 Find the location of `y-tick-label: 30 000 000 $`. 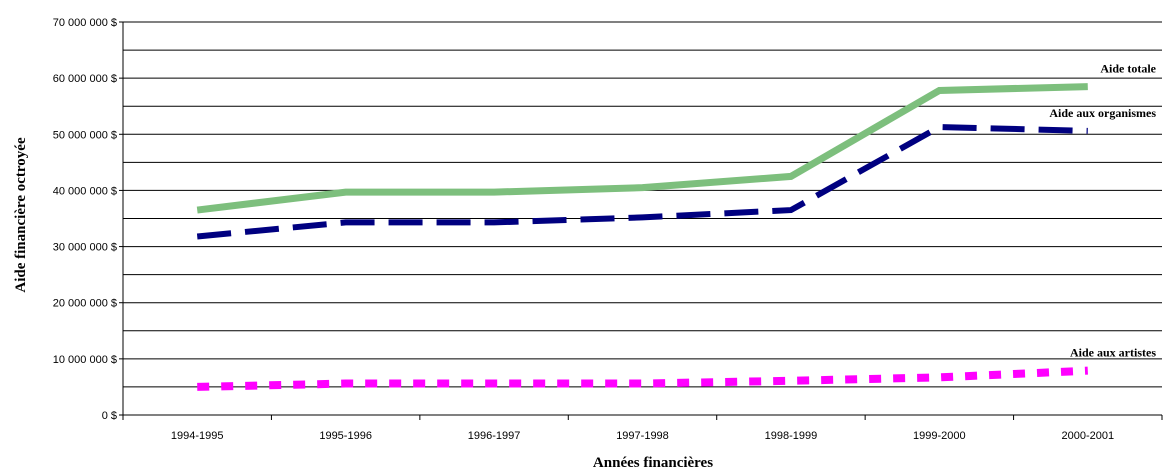

y-tick-label: 30 000 000 $ is located at coordinates (85, 248).